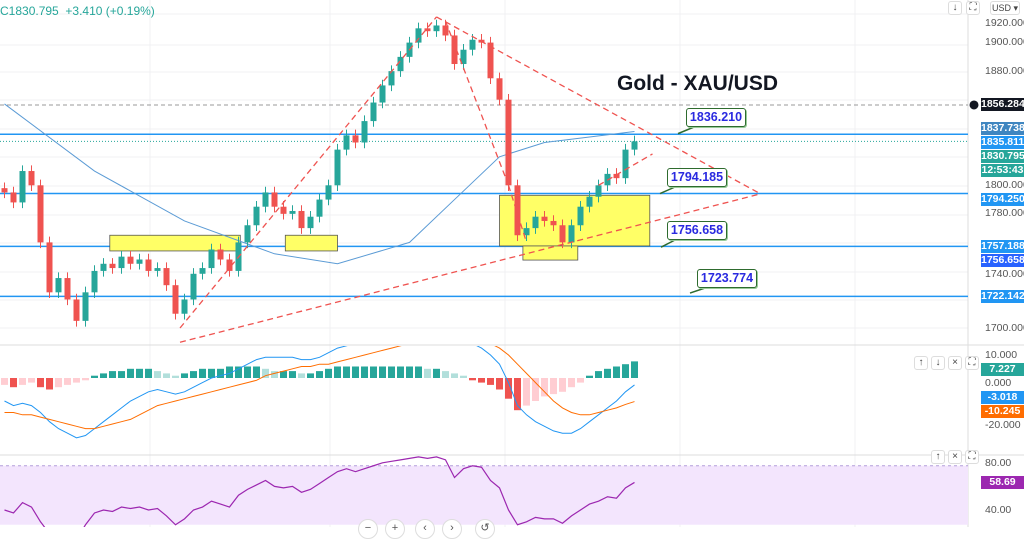 This screenshot has height=539, width=1024. I want to click on macd-move-down-icon: ↓, so click(938, 363).